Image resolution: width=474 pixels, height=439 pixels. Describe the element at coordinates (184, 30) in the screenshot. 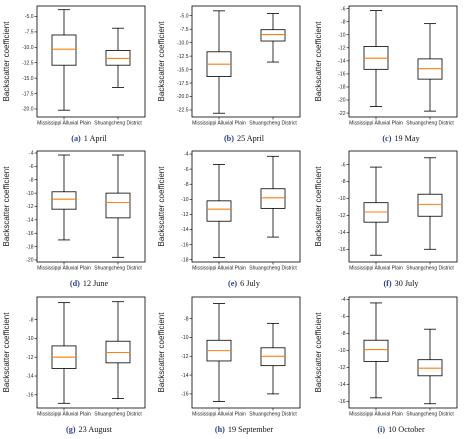

I see `y-tick-label: -7.5` at that location.